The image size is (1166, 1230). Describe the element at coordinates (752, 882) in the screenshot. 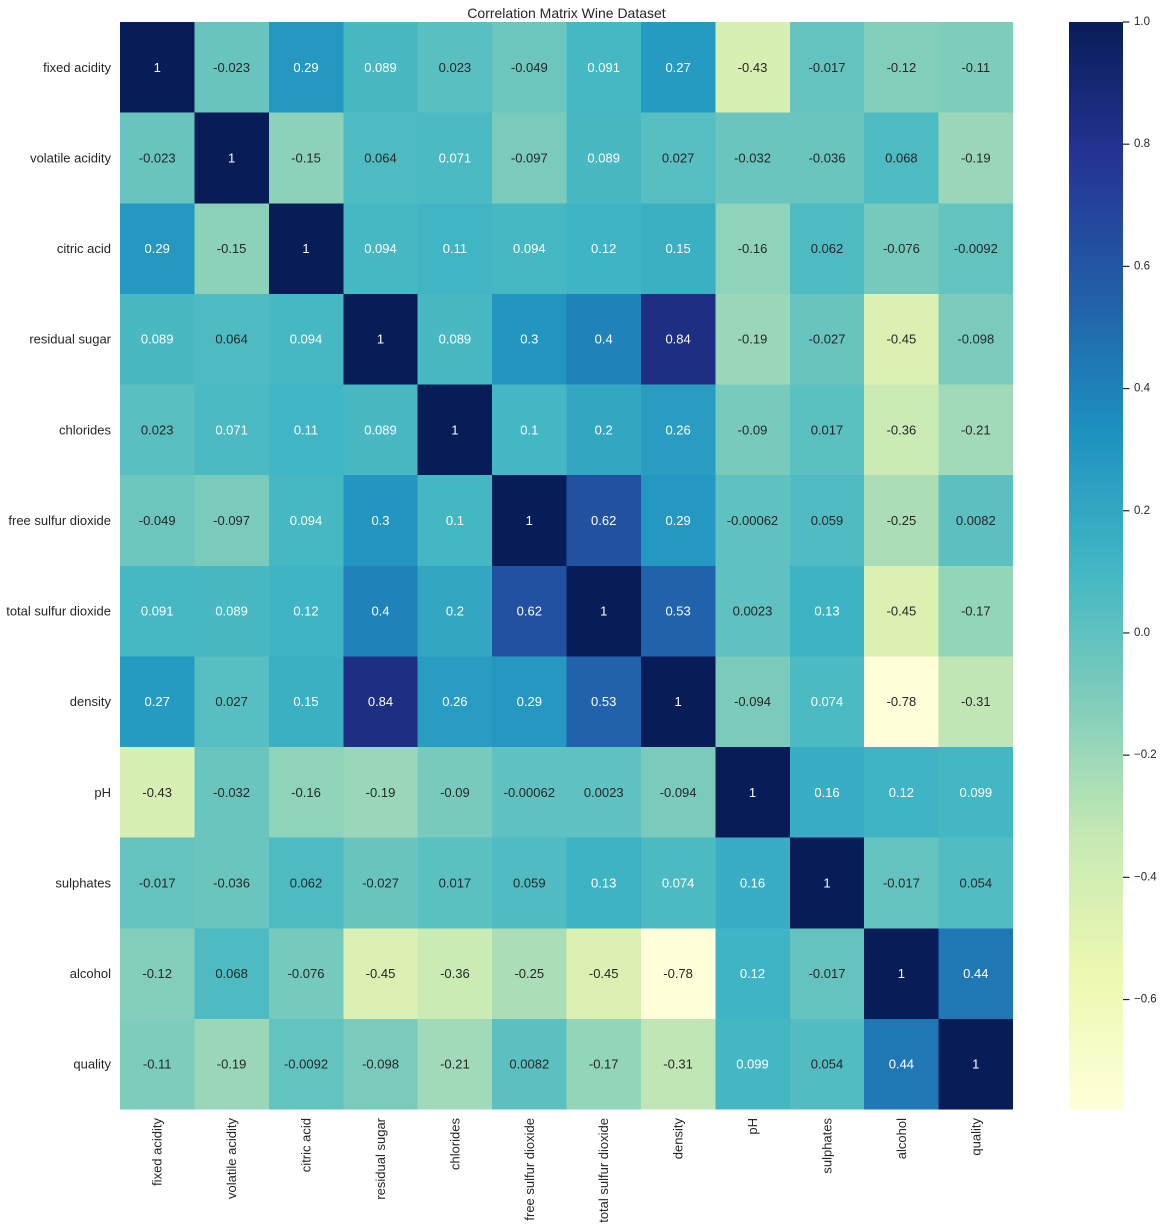

I see `svg-text: 0.16` at that location.